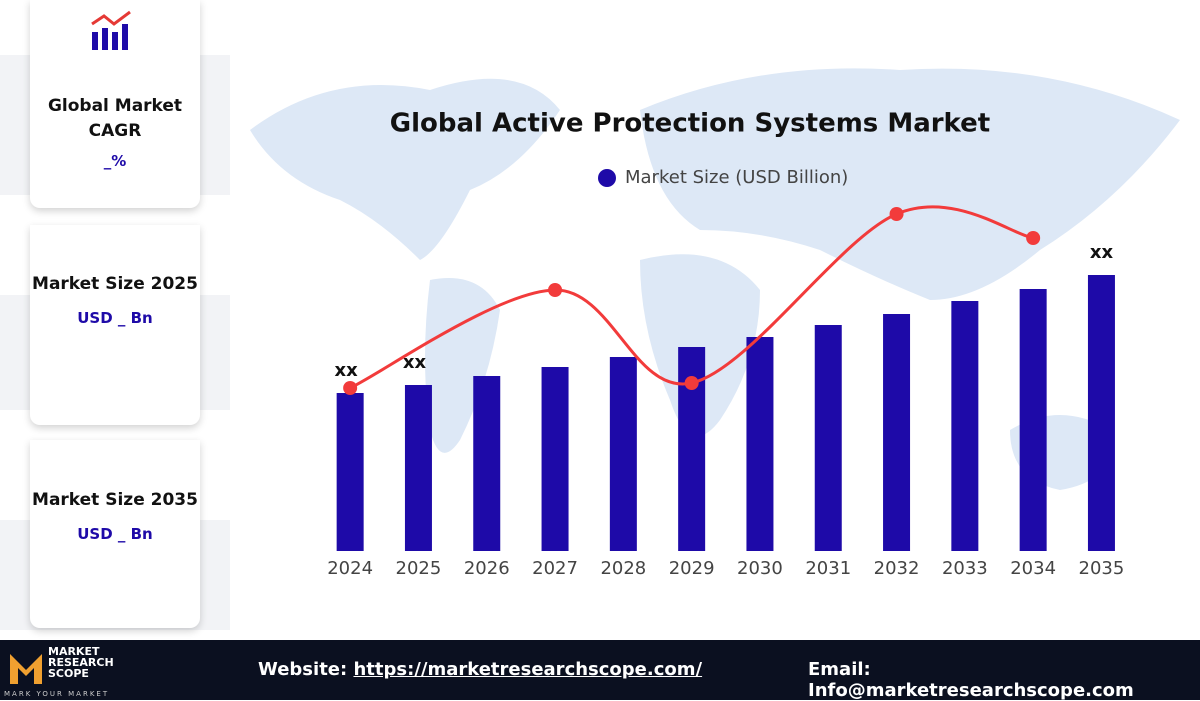  I want to click on stat-card: Market Size 2035 USD _ Bn, so click(115, 534).